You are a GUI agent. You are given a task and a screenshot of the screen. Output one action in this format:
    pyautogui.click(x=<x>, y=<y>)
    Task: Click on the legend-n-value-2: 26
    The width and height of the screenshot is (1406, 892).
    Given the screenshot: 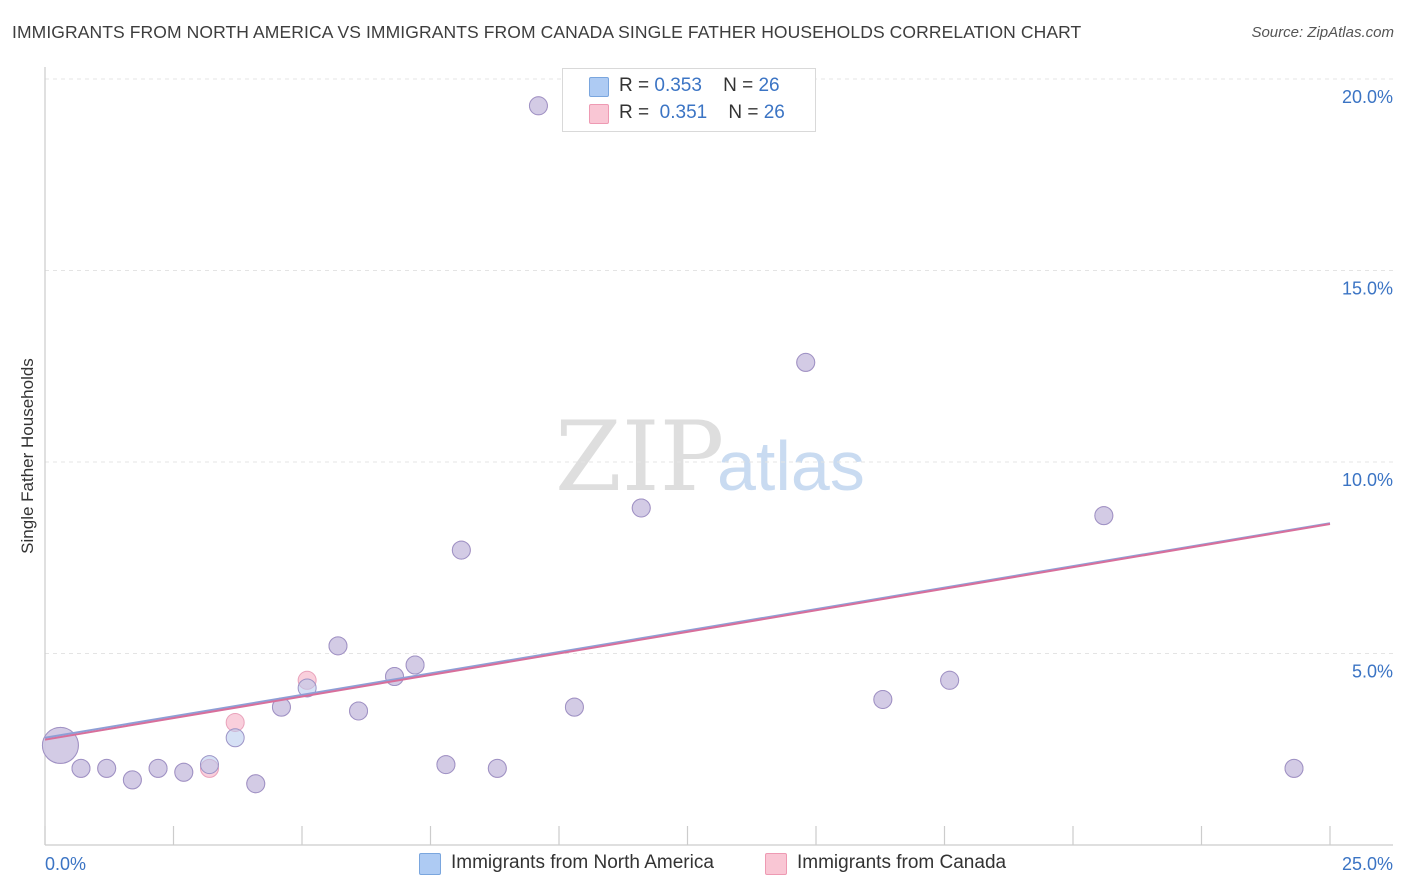 What is the action you would take?
    pyautogui.click(x=774, y=112)
    